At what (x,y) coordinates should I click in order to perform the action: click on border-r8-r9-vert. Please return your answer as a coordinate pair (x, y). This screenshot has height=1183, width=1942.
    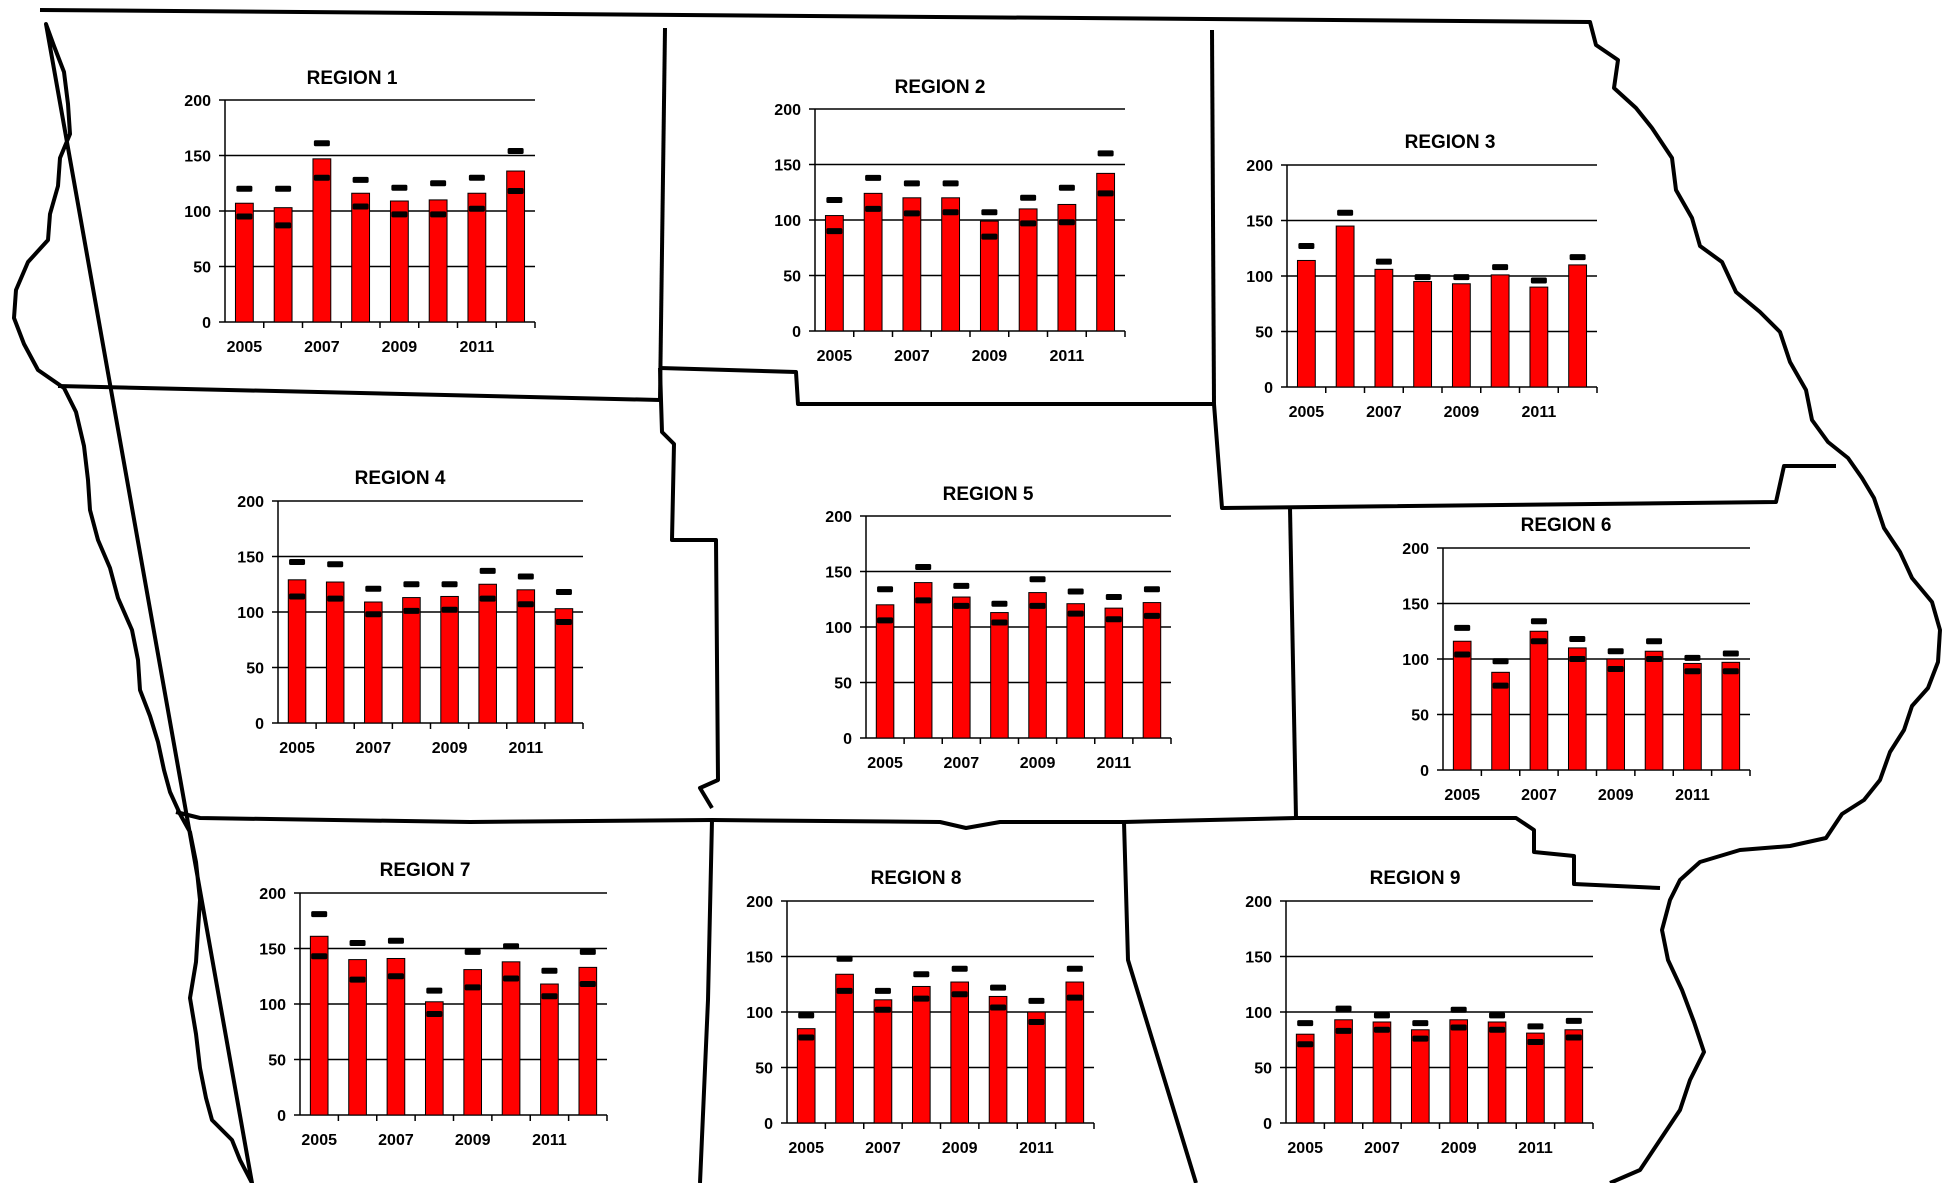
    Looking at the image, I should click on (1160, 1002).